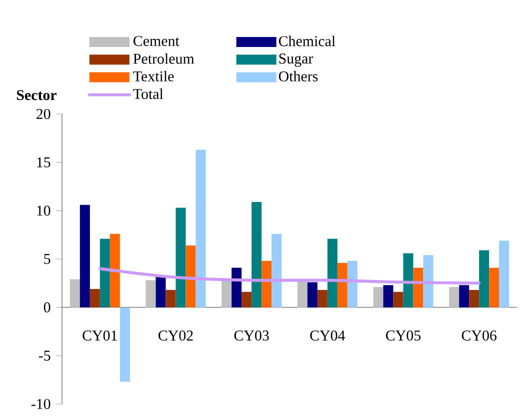 This screenshot has height=416, width=527. Describe the element at coordinates (47, 307) in the screenshot. I see `y-tick-label: 0` at that location.